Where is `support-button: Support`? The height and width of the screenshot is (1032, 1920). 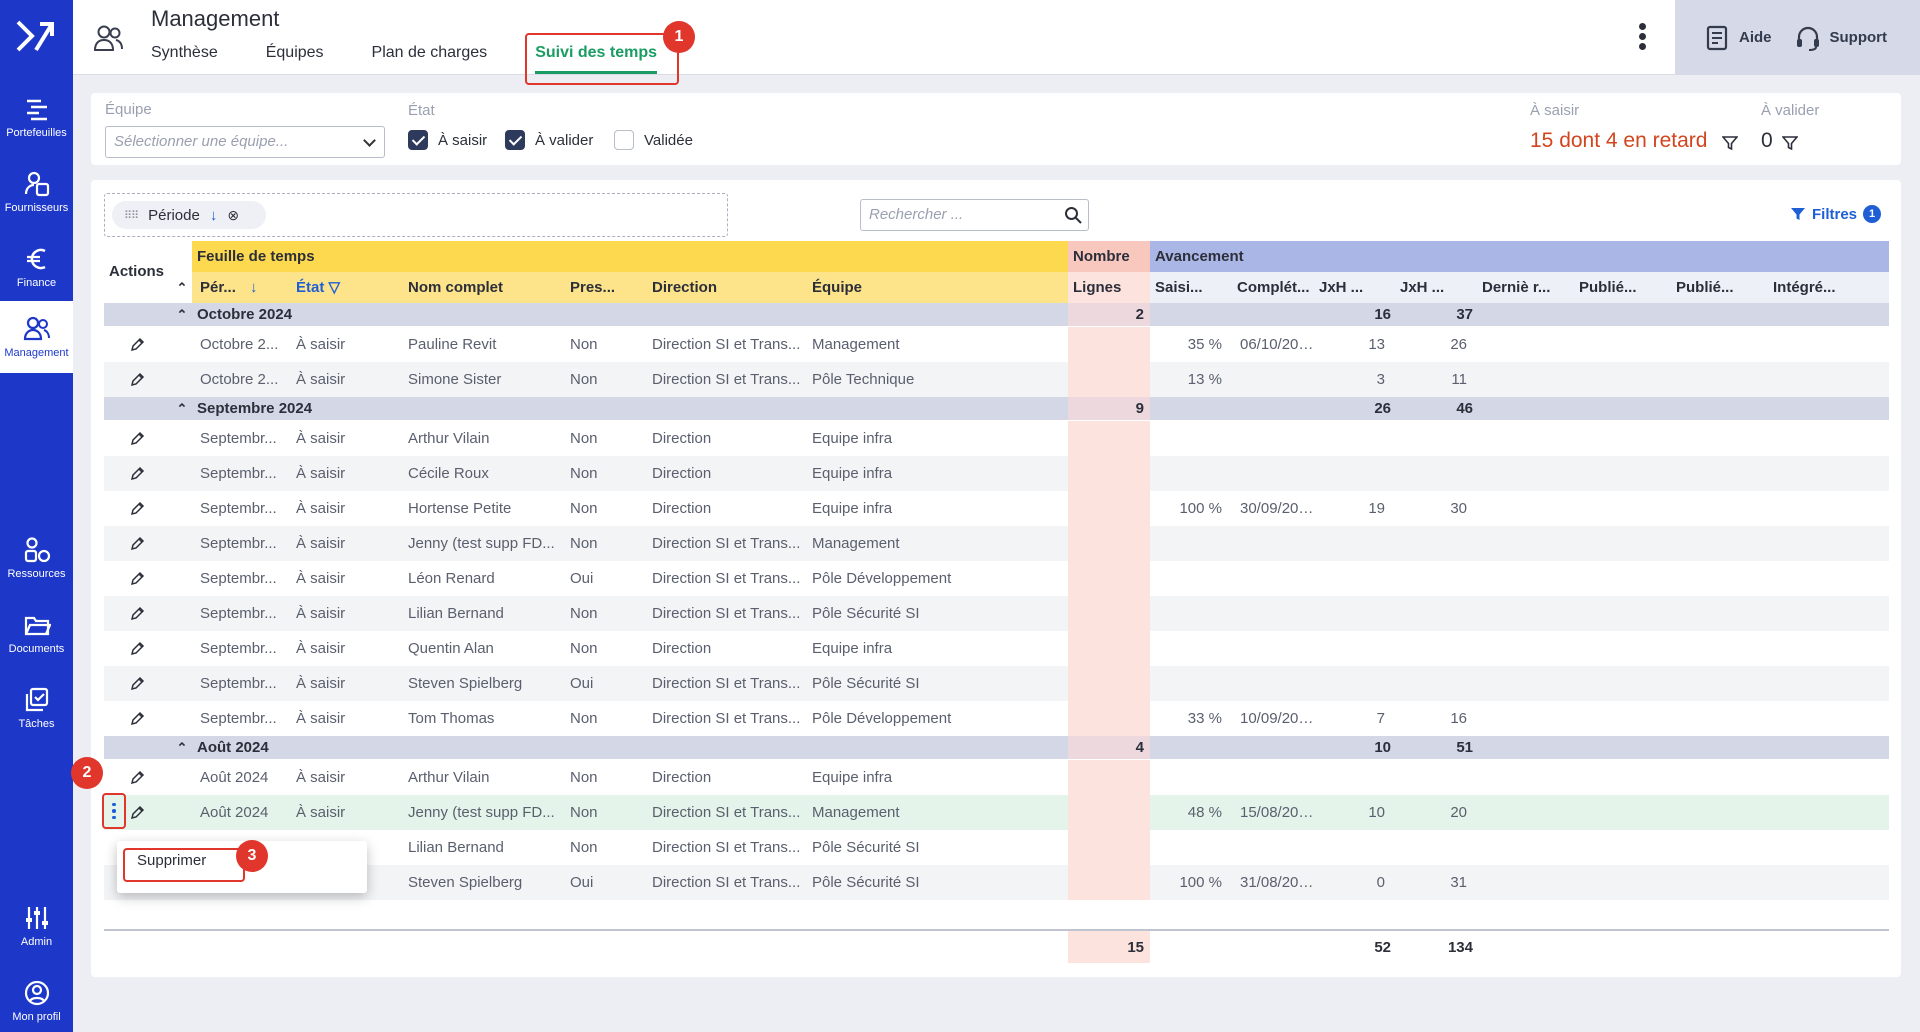
support-button: Support is located at coordinates (1840, 38).